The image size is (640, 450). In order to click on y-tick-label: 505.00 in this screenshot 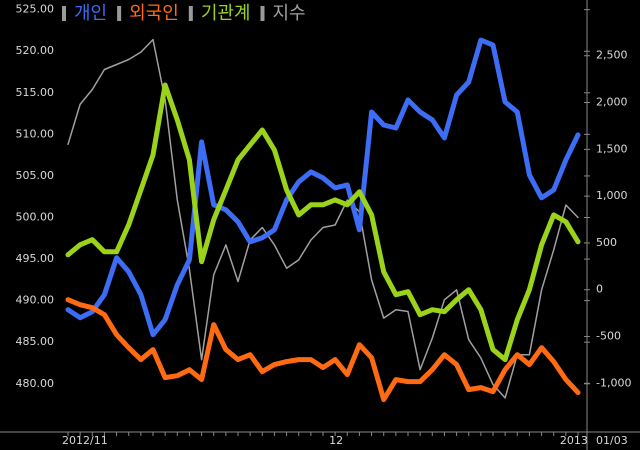, I will do `click(35, 175)`.